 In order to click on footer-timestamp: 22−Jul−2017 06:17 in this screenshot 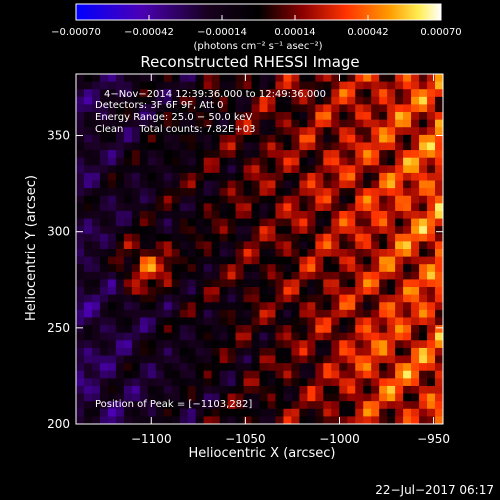, I will do `click(434, 490)`.